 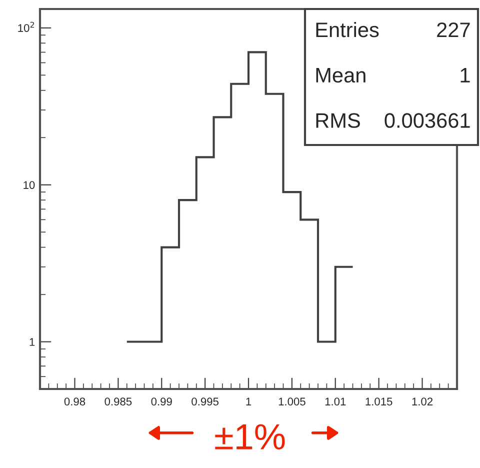 What do you see at coordinates (453, 30) in the screenshot?
I see `annotation: 227` at bounding box center [453, 30].